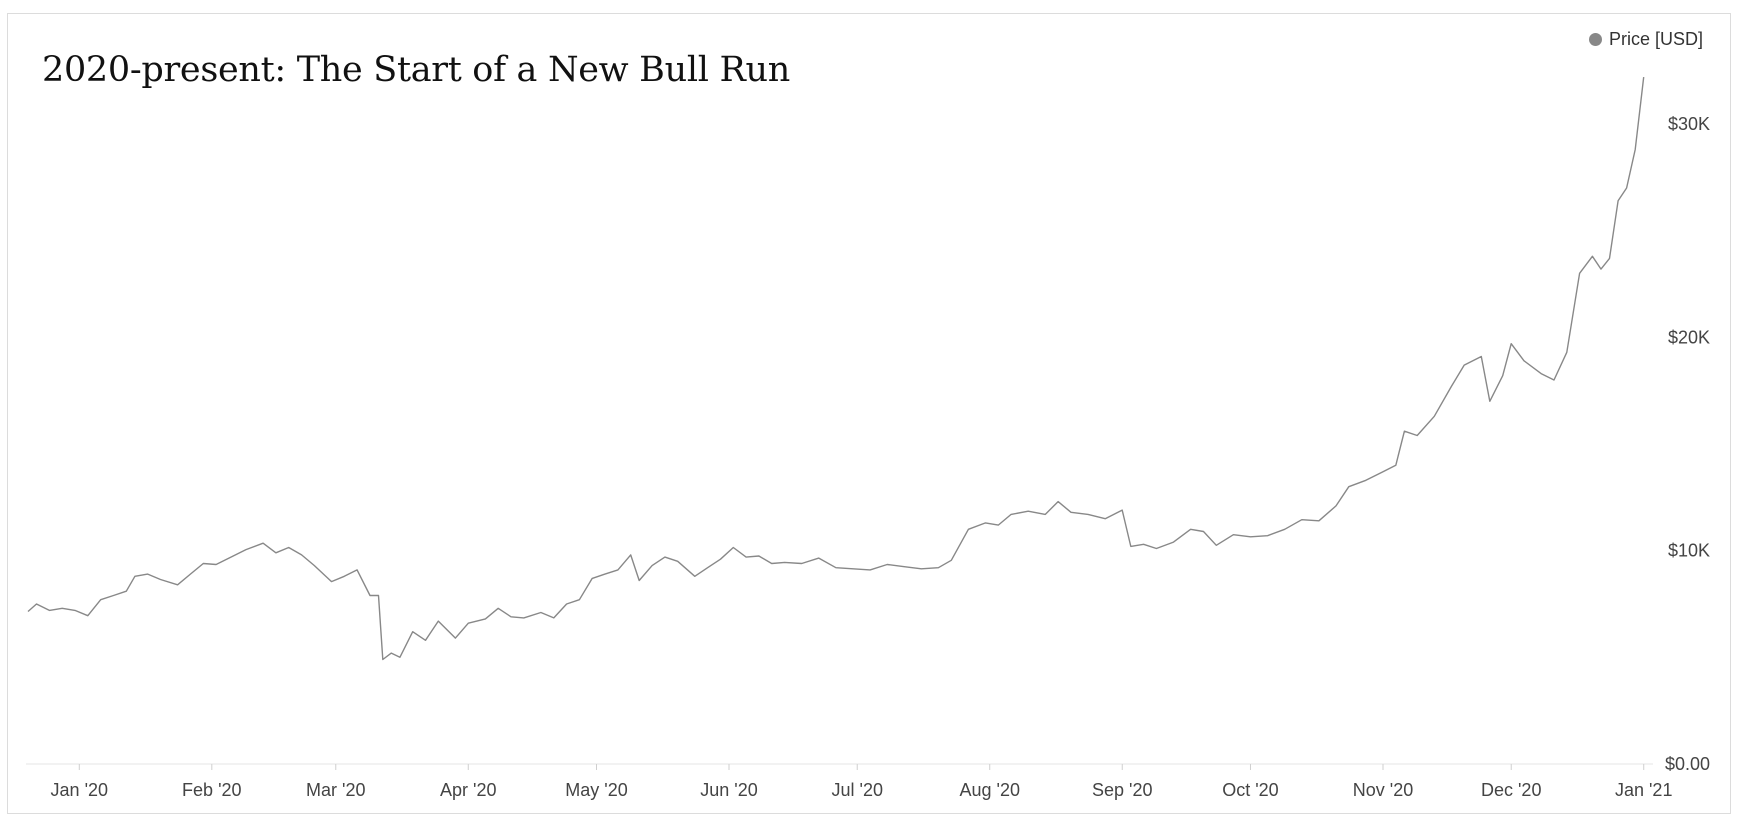 This screenshot has width=1739, height=824. What do you see at coordinates (1655, 39) in the screenshot?
I see `legend-label: Price [USD]` at bounding box center [1655, 39].